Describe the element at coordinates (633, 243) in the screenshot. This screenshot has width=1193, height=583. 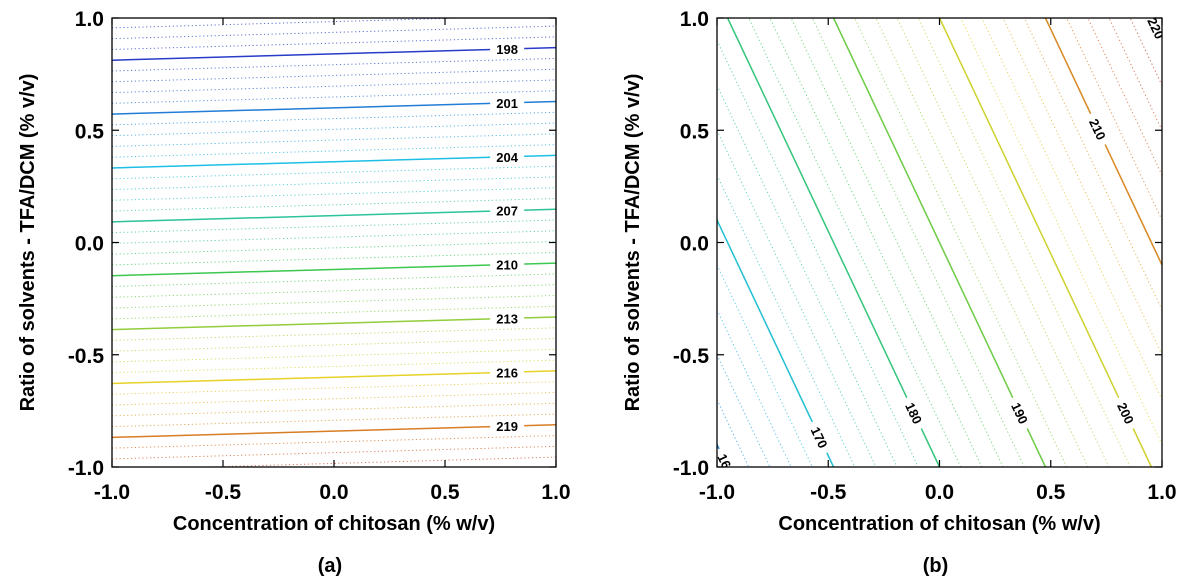
I see `y-axis-label: Ratio of solvents - TFA/DCM (% v/v)` at that location.